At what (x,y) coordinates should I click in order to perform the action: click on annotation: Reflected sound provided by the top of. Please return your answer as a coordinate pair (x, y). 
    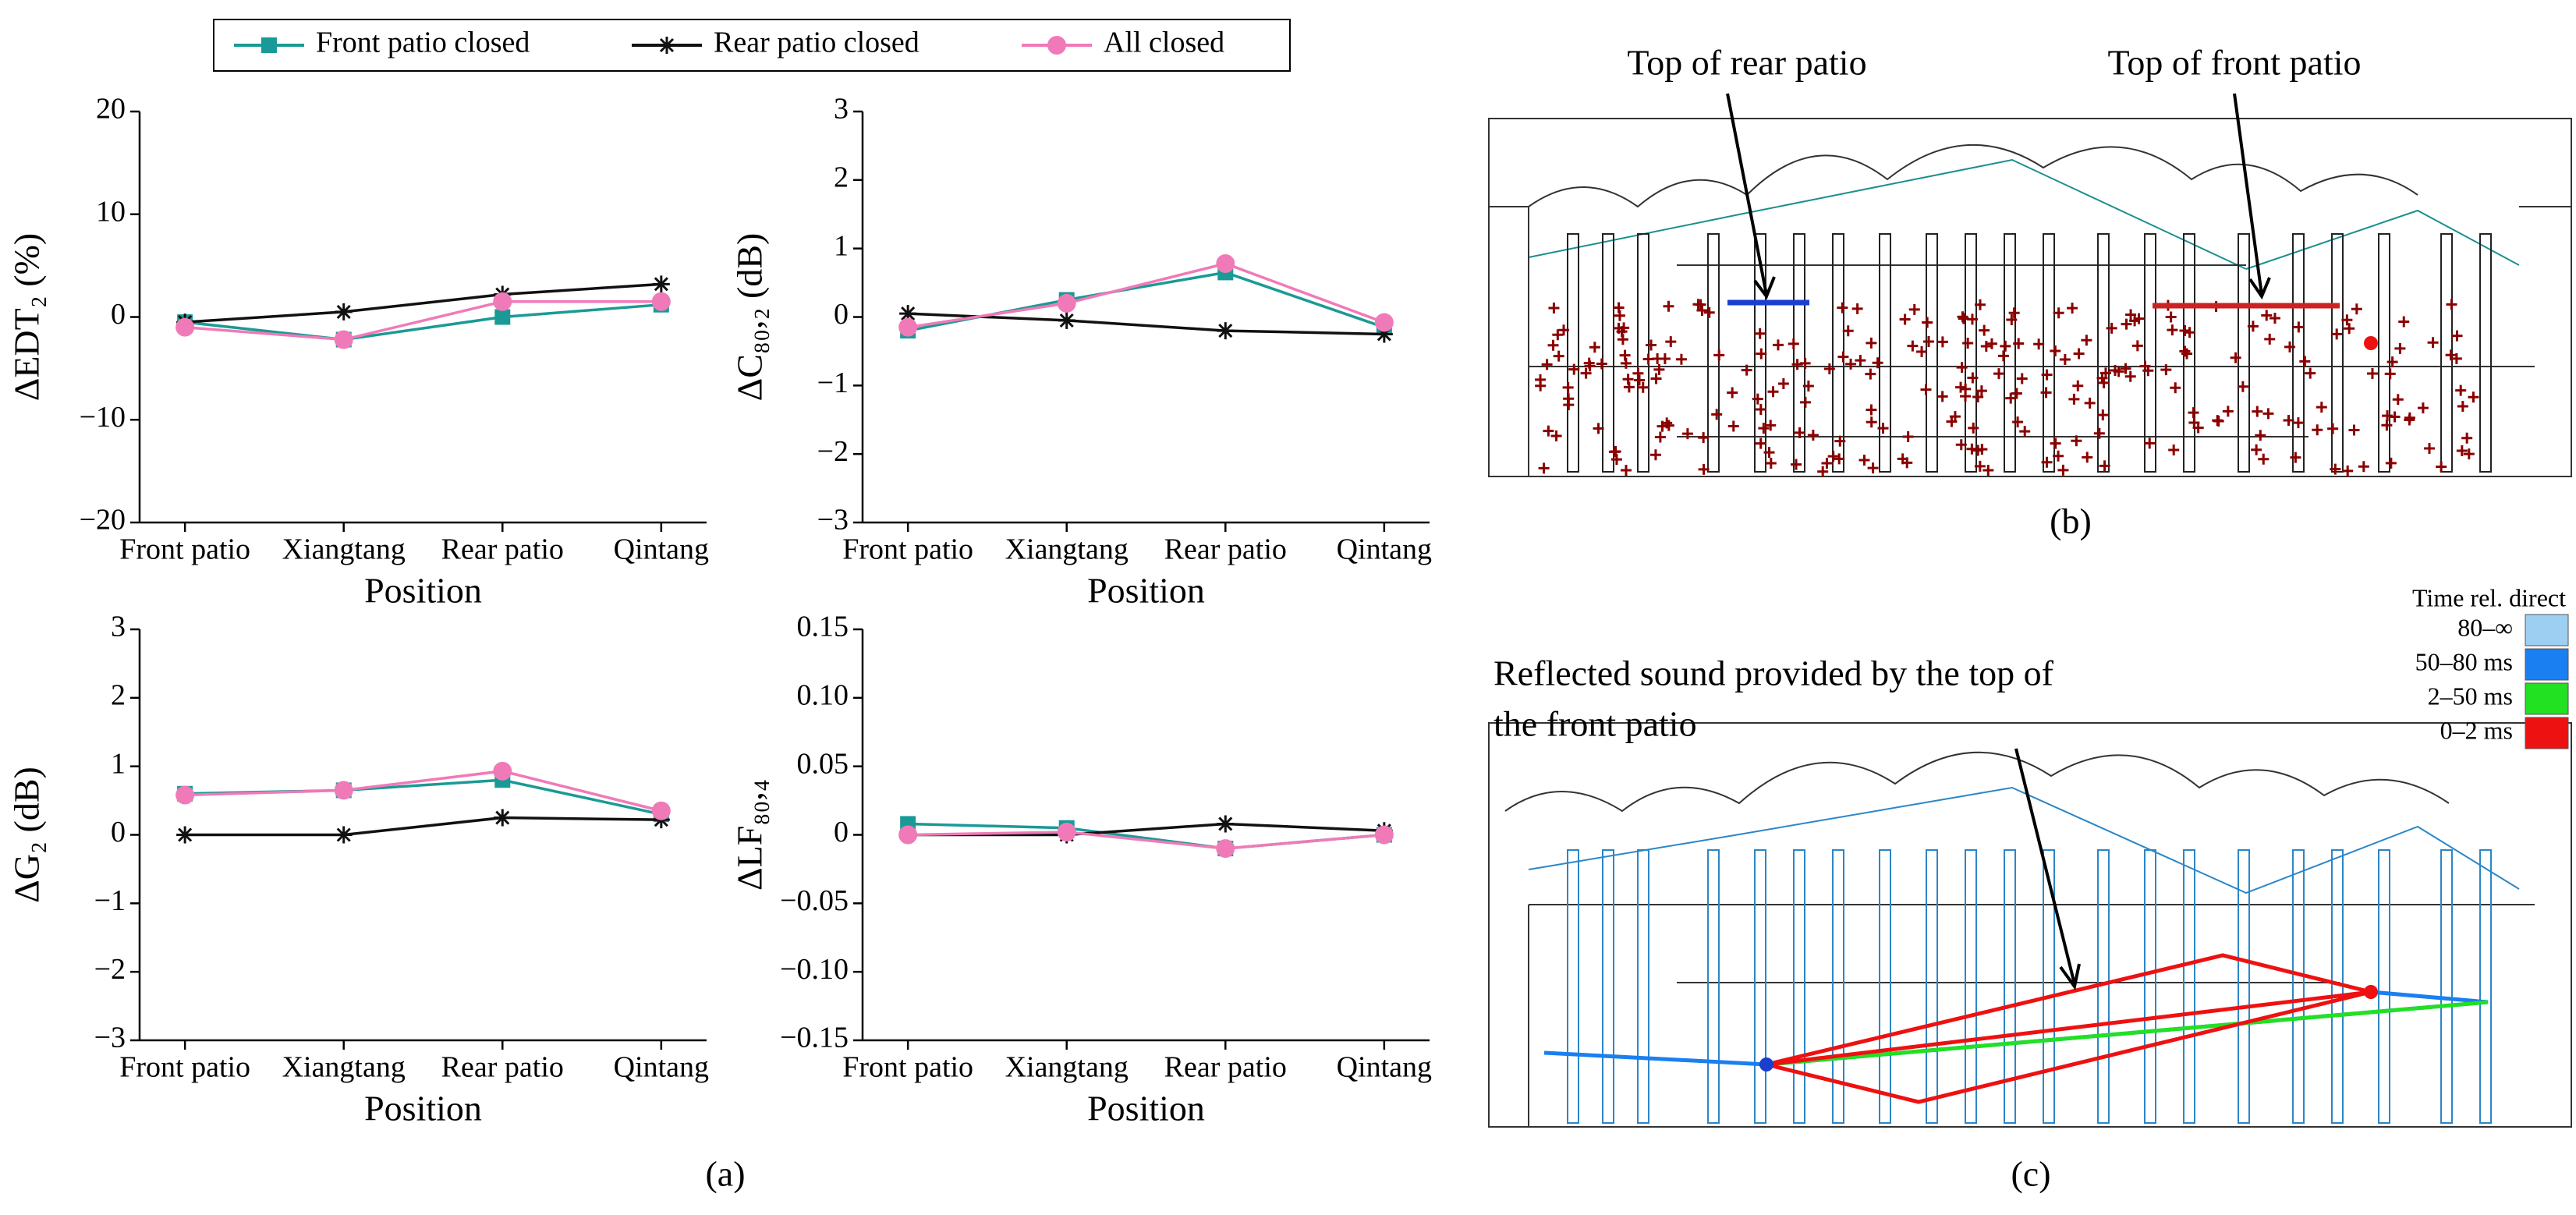
    Looking at the image, I should click on (1774, 674).